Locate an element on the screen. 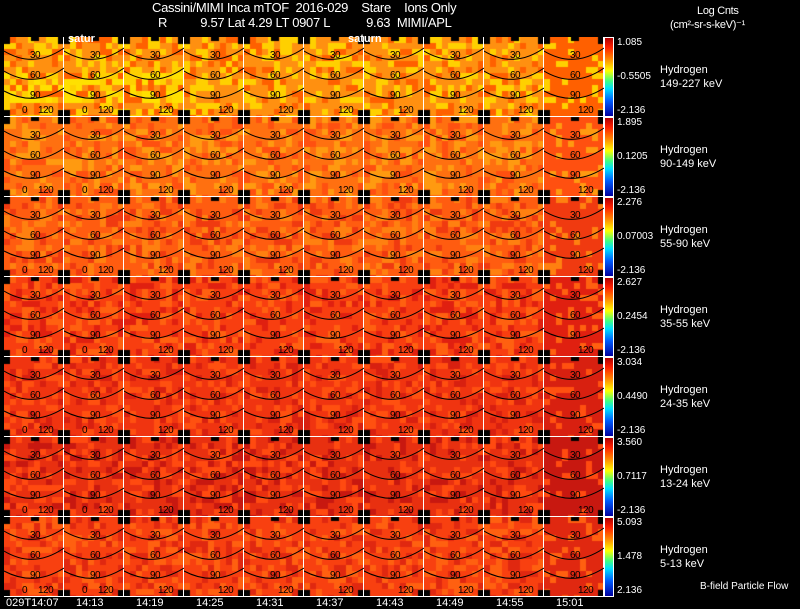 Image resolution: width=800 pixels, height=609 pixels. species-label: Hydrogen is located at coordinates (684, 150).